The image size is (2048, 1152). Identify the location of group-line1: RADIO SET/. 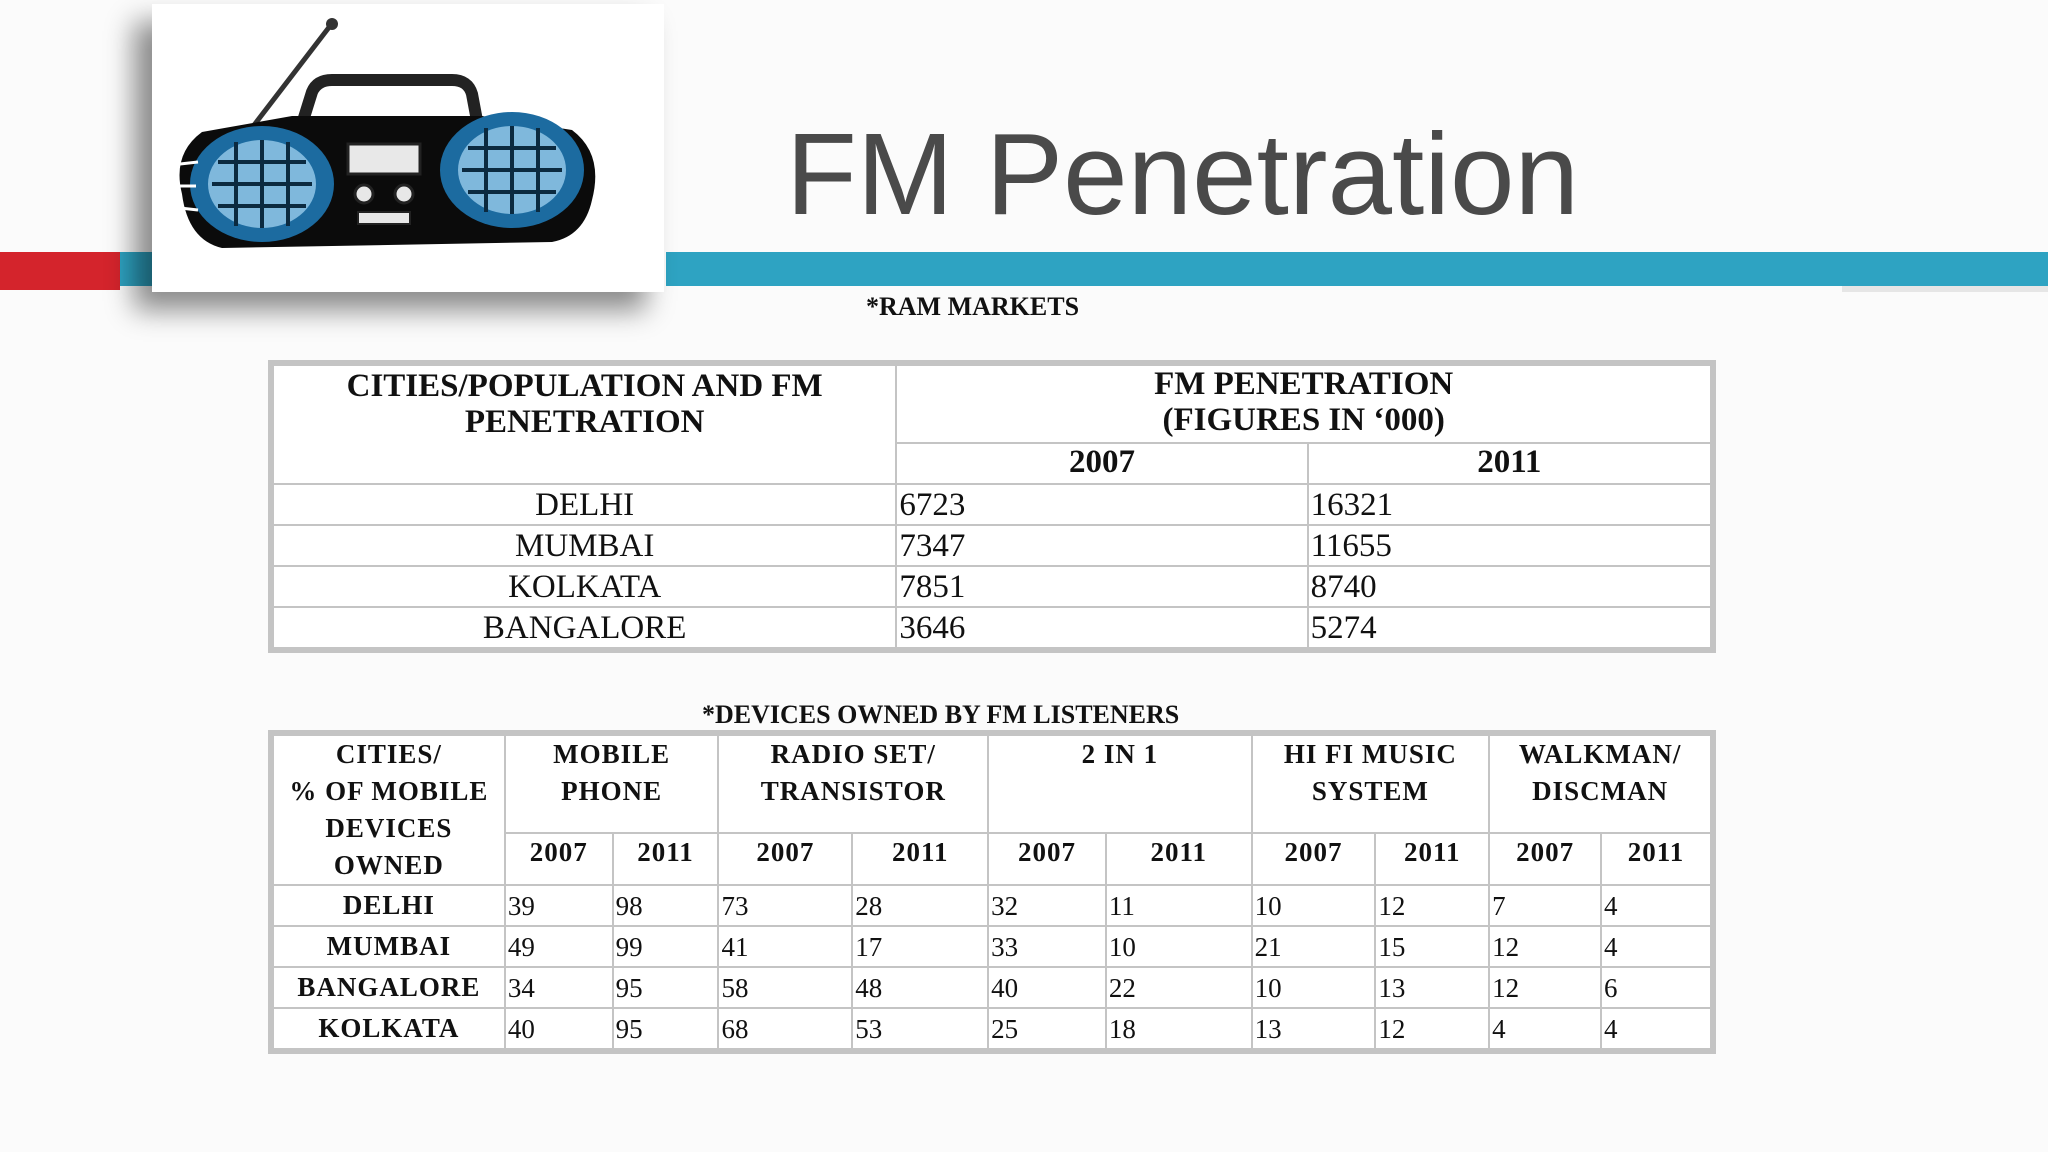
(853, 754).